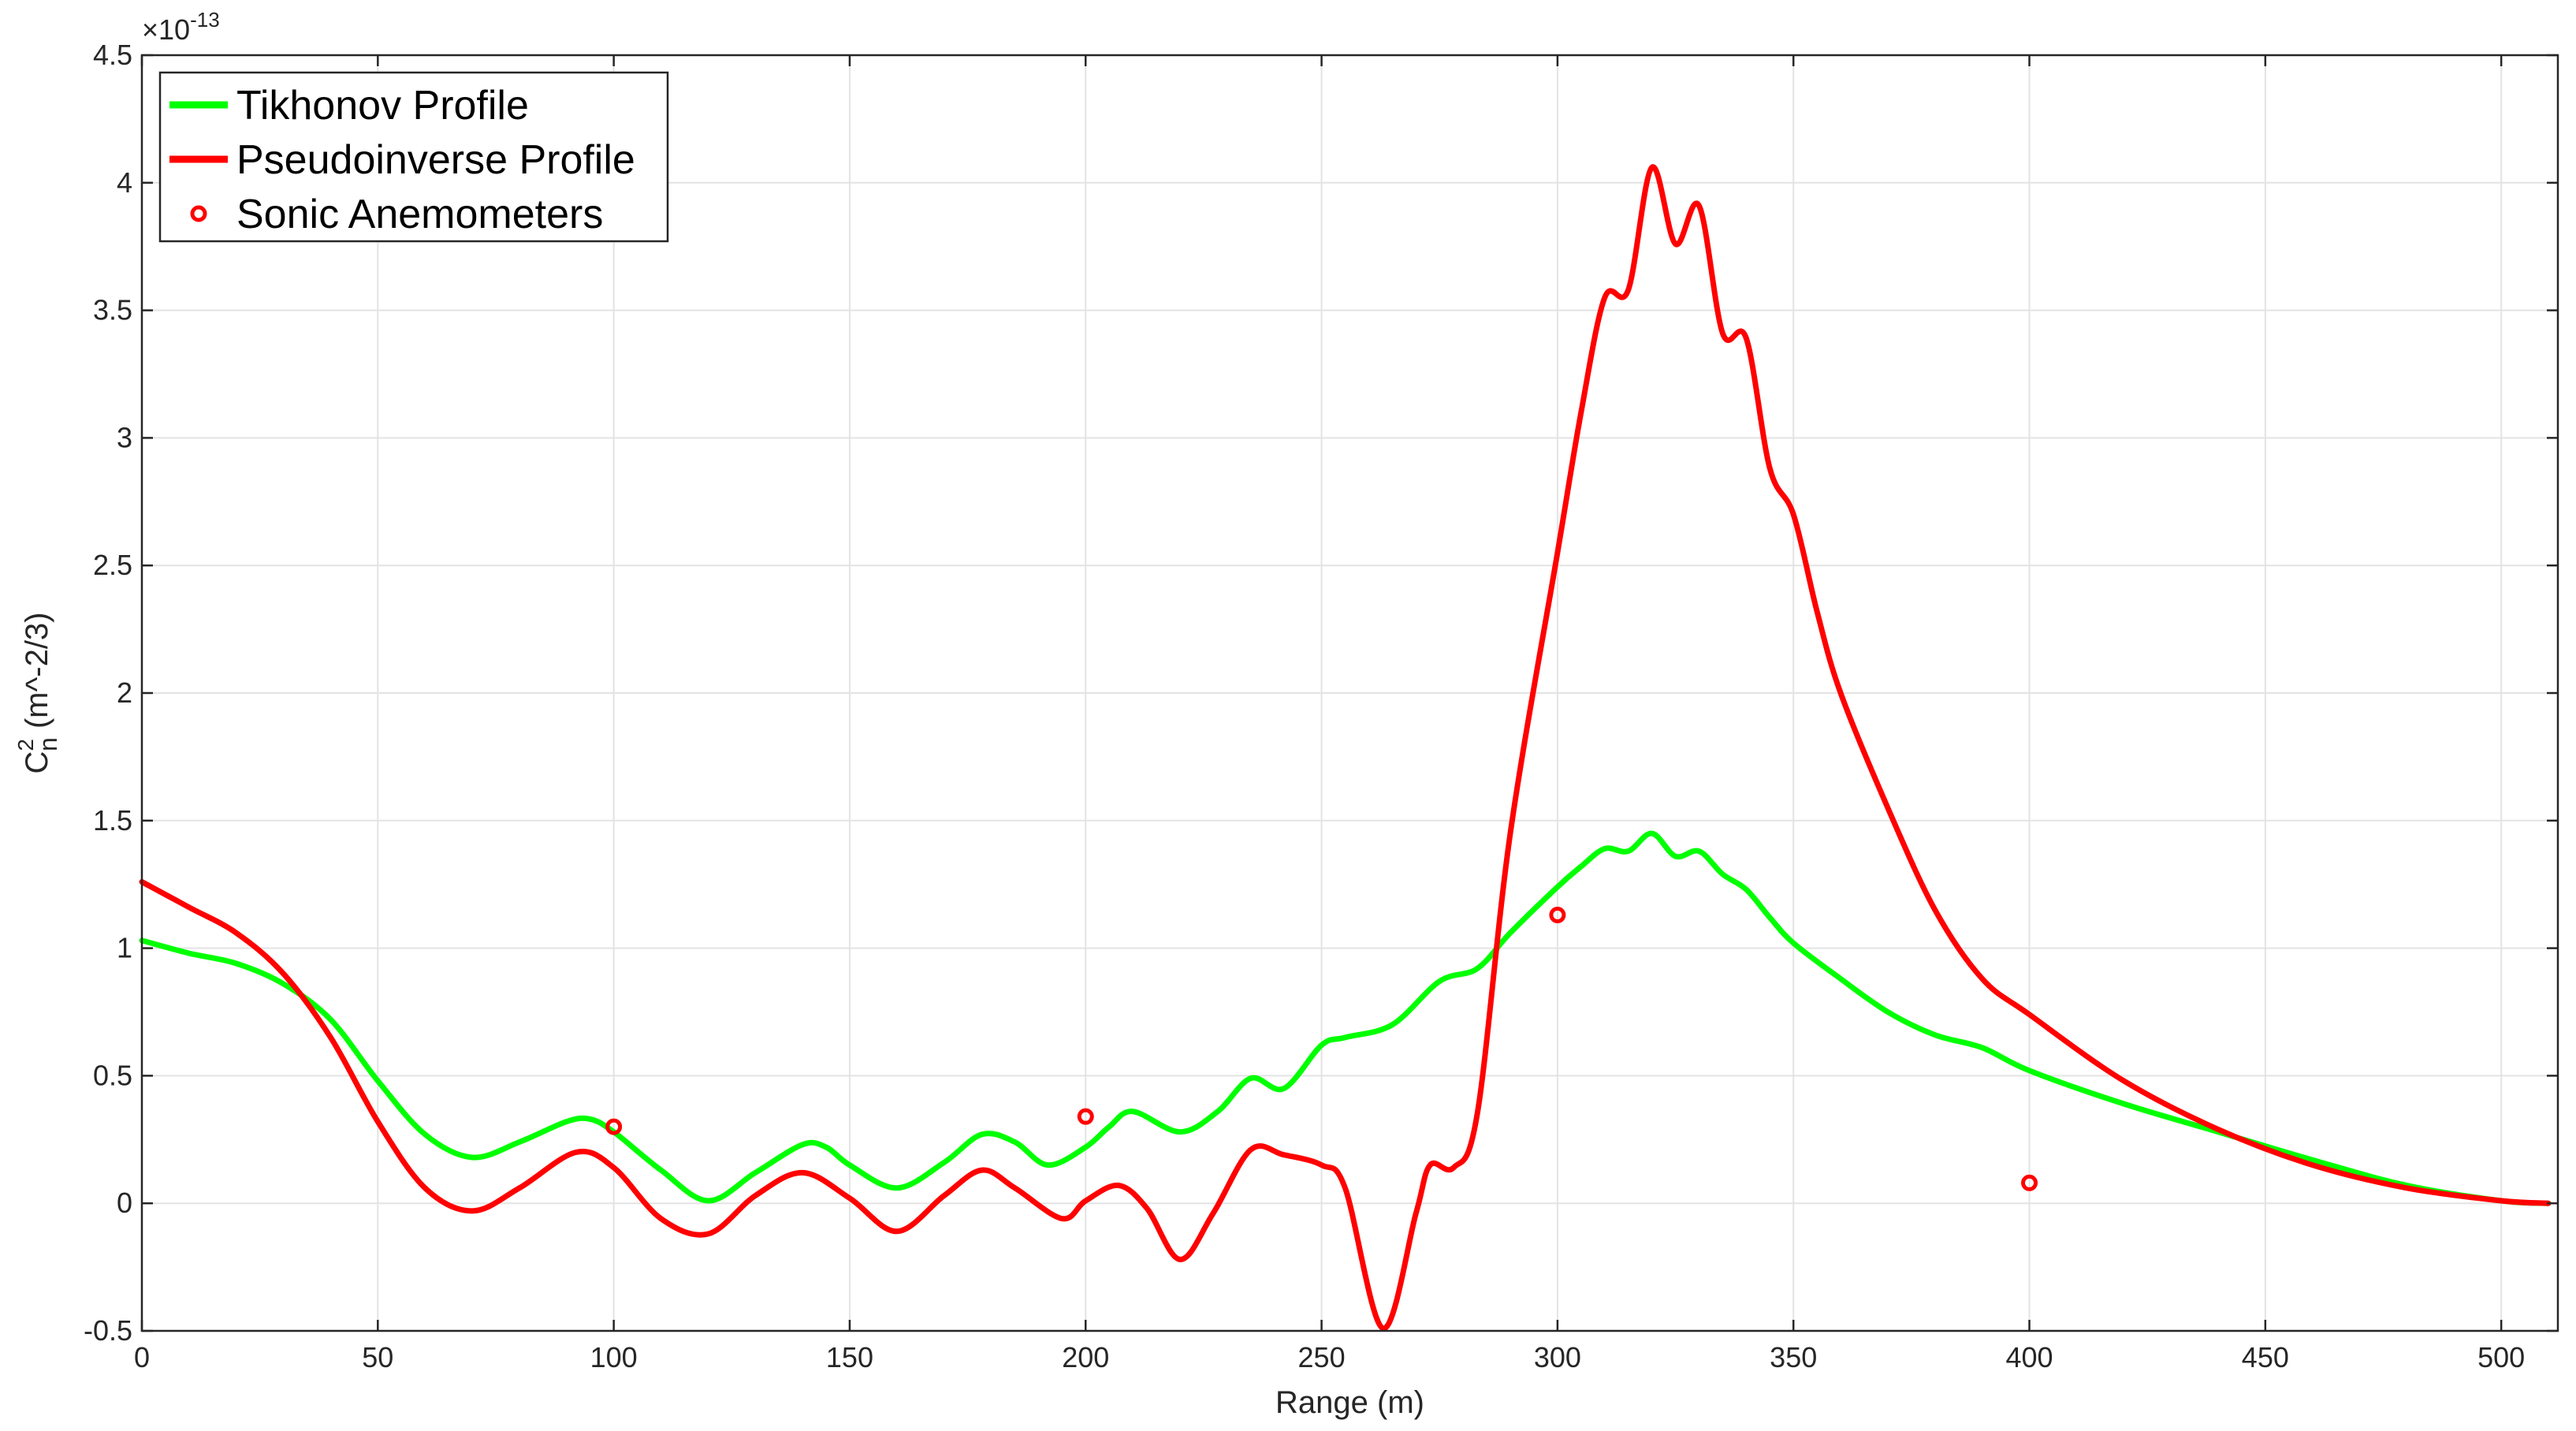 The width and height of the screenshot is (2576, 1431). Describe the element at coordinates (37, 674) in the screenshot. I see `y-label-rest: (m^-2/3)` at that location.